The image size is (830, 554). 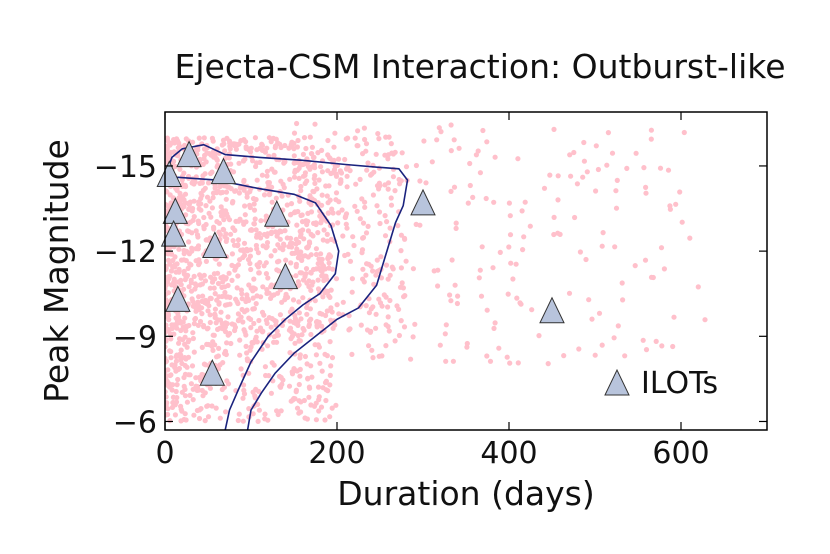 What do you see at coordinates (125, 252) in the screenshot?
I see `y-tick-label: −12` at bounding box center [125, 252].